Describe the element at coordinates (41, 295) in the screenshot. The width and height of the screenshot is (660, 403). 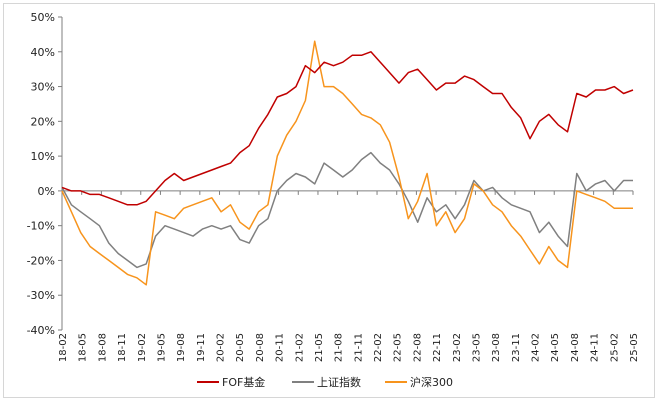
I see `y-tick-label: -30%` at that location.